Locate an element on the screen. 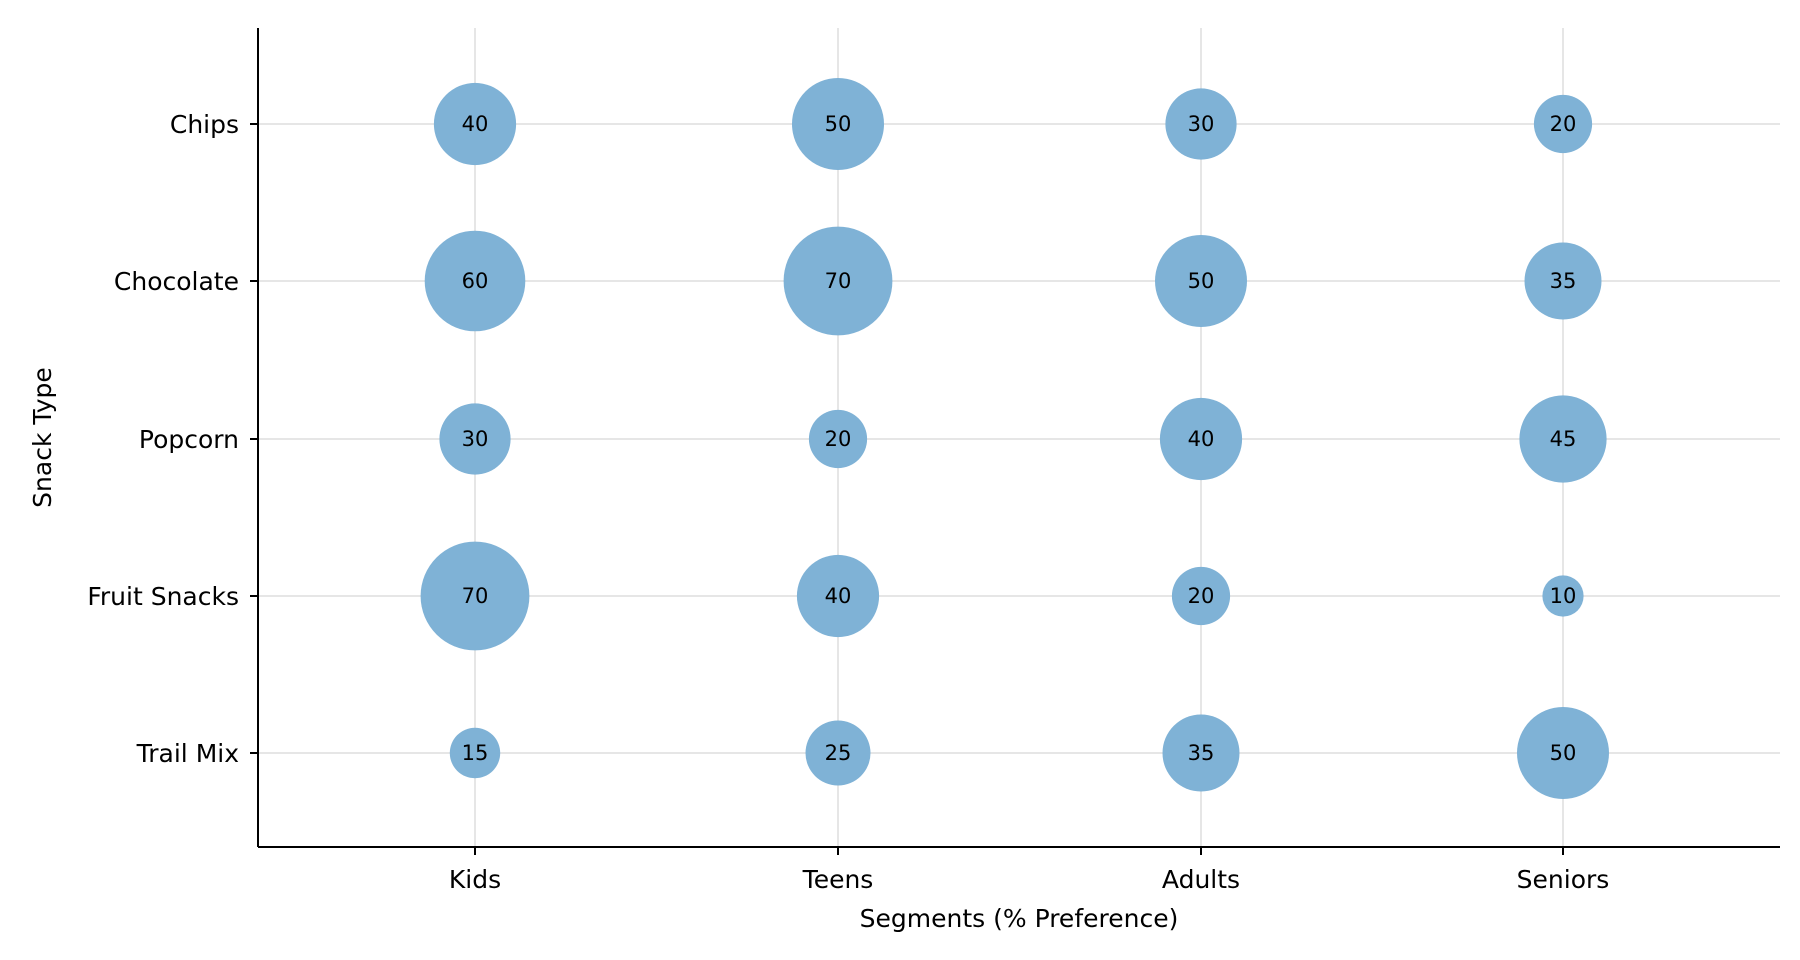  bubble-popcorn-adults is located at coordinates (1201, 439).